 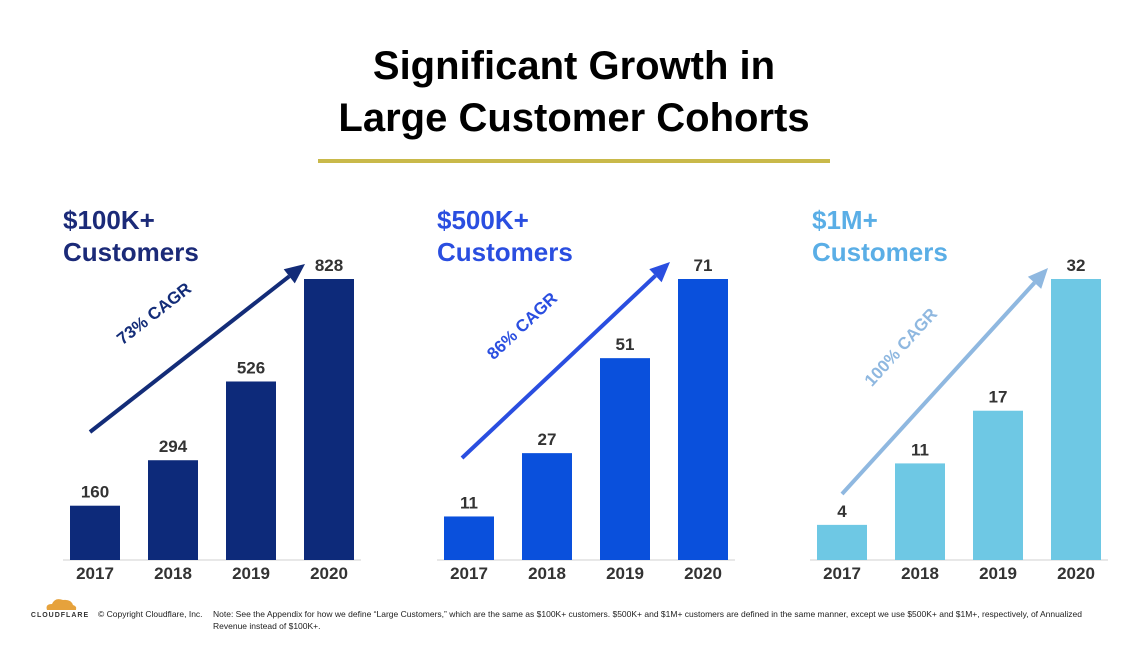 What do you see at coordinates (154, 314) in the screenshot?
I see `cagr-label: 73% CAGR` at bounding box center [154, 314].